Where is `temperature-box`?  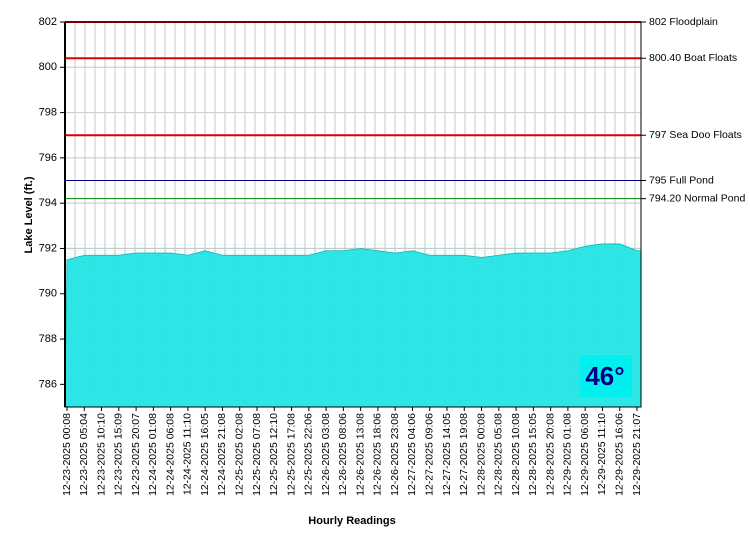 temperature-box is located at coordinates (606, 376).